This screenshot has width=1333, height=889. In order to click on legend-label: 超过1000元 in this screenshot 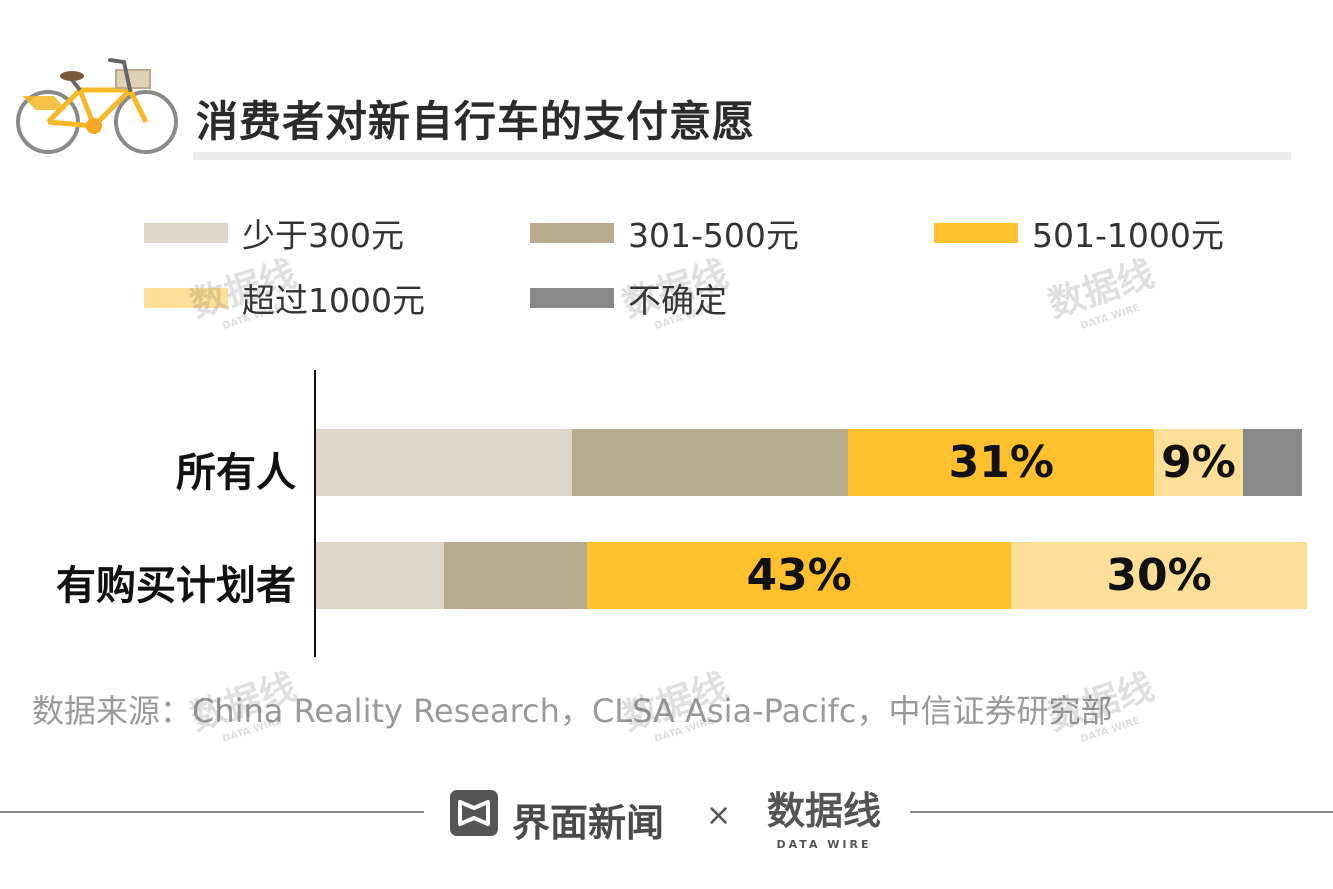, I will do `click(333, 300)`.